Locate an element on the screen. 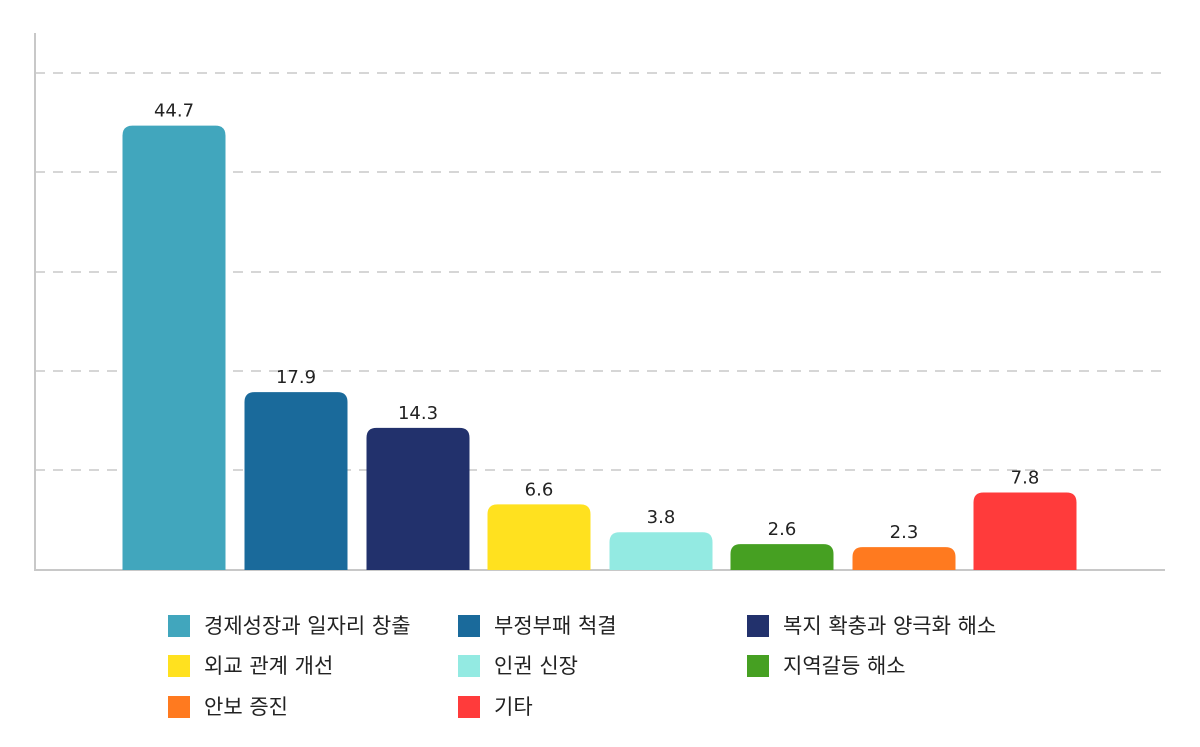 The width and height of the screenshot is (1200, 747). legend-label: 복지 확충과 양극화 해소 is located at coordinates (889, 626).